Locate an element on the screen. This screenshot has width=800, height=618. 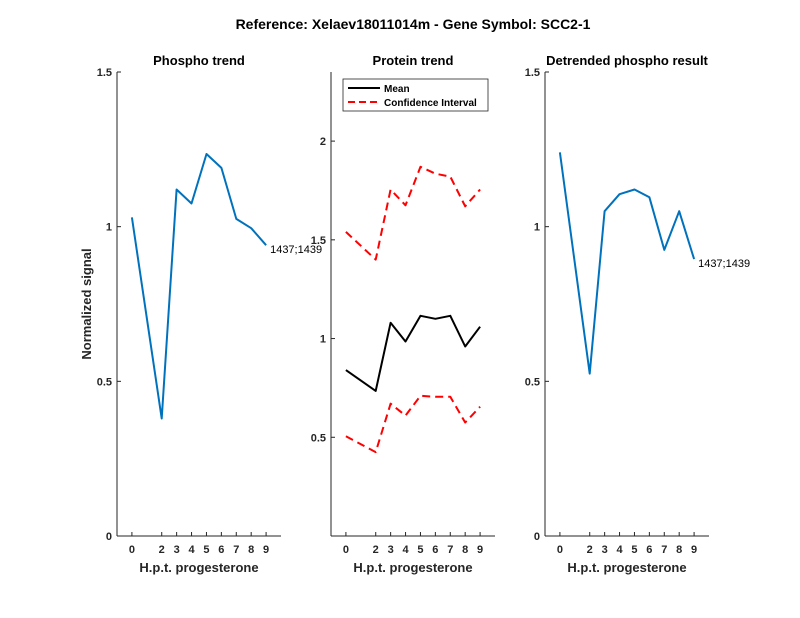
legend-box is located at coordinates (415, 95).